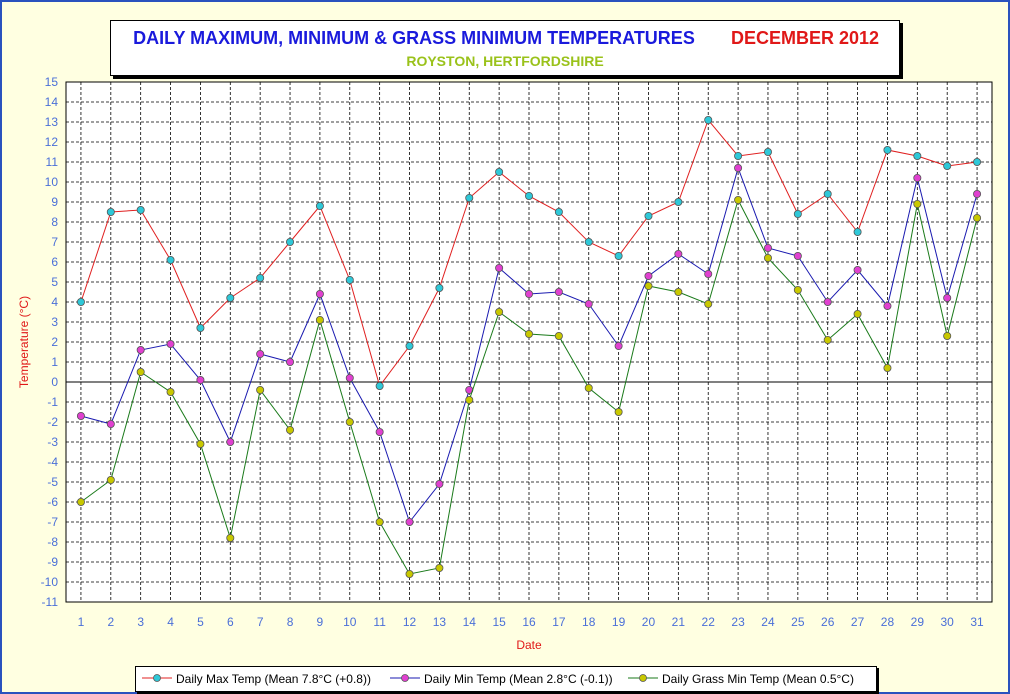  Describe the element at coordinates (54, 242) in the screenshot. I see `y-tick-label: 7` at that location.